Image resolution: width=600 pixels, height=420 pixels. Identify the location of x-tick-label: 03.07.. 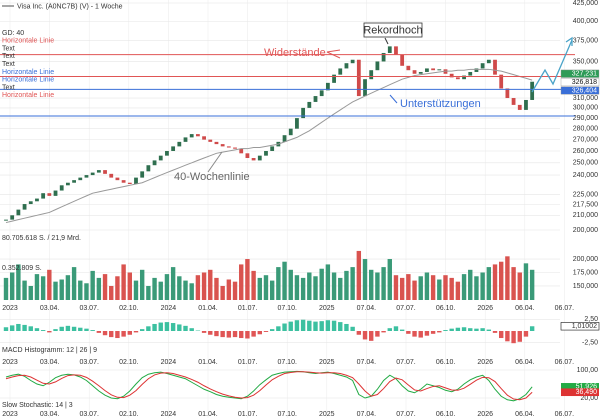
(89, 308).